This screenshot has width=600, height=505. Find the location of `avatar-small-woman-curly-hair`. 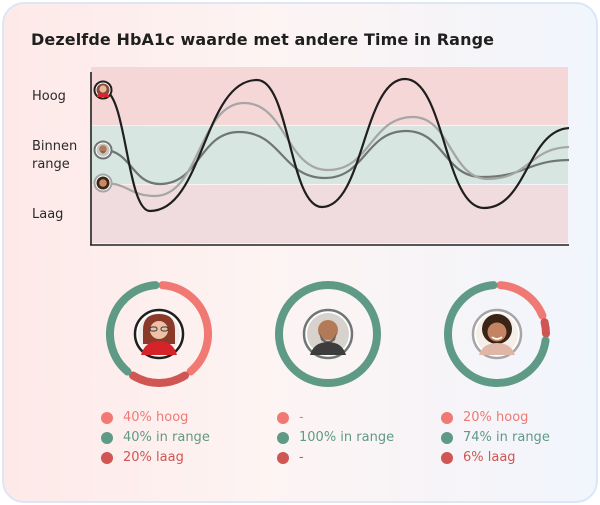

avatar-small-woman-curly-hair is located at coordinates (103, 183).